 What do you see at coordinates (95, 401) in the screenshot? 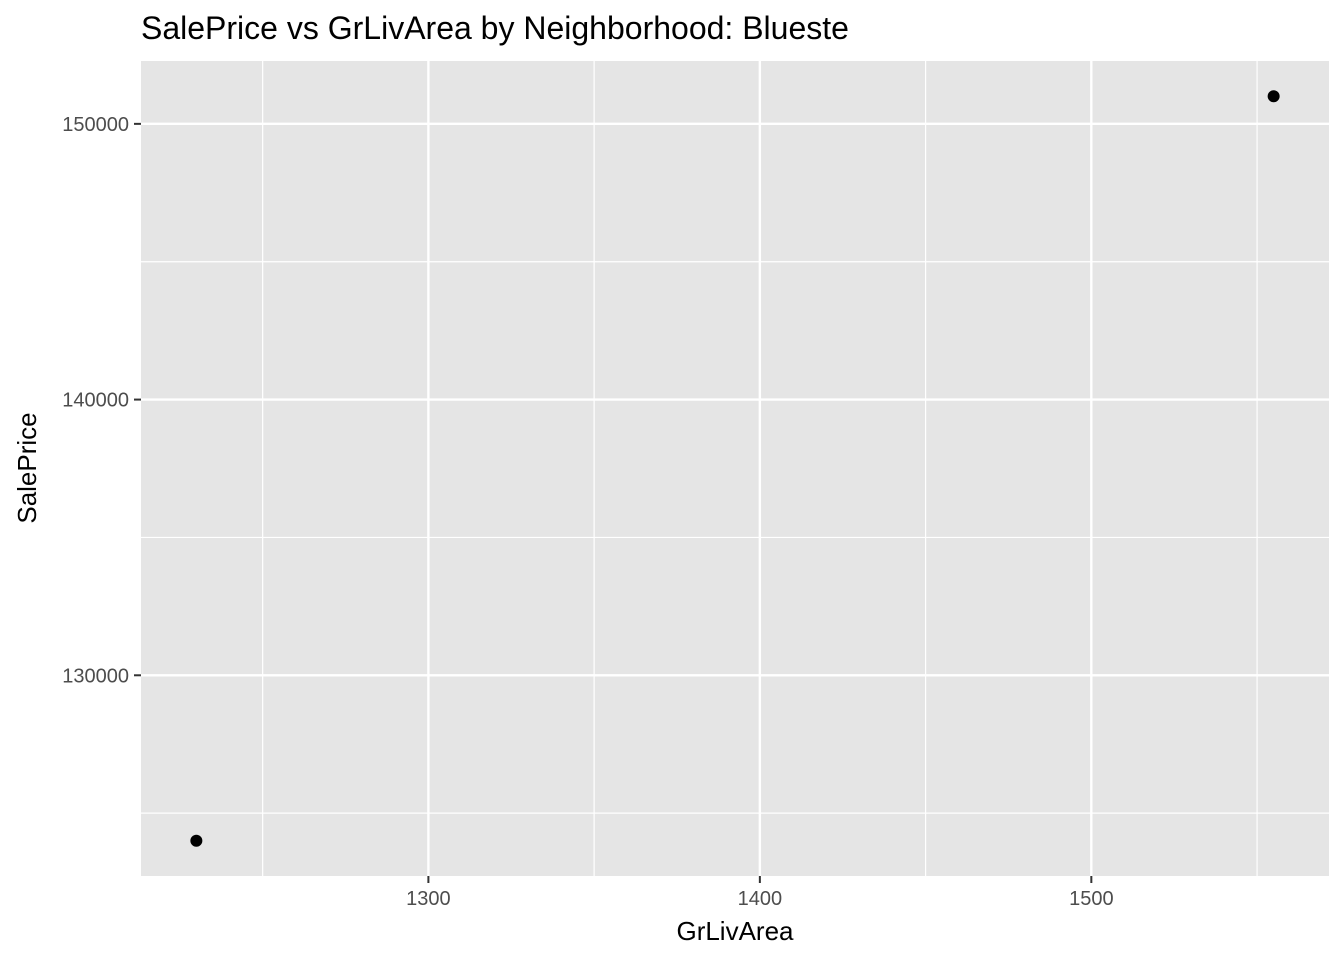
I see `y-tick-label: 140000` at bounding box center [95, 401].